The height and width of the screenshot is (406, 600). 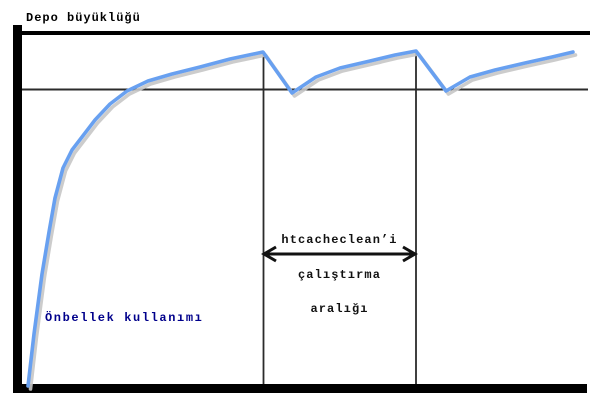 What do you see at coordinates (17, 209) in the screenshot?
I see `y-axis` at bounding box center [17, 209].